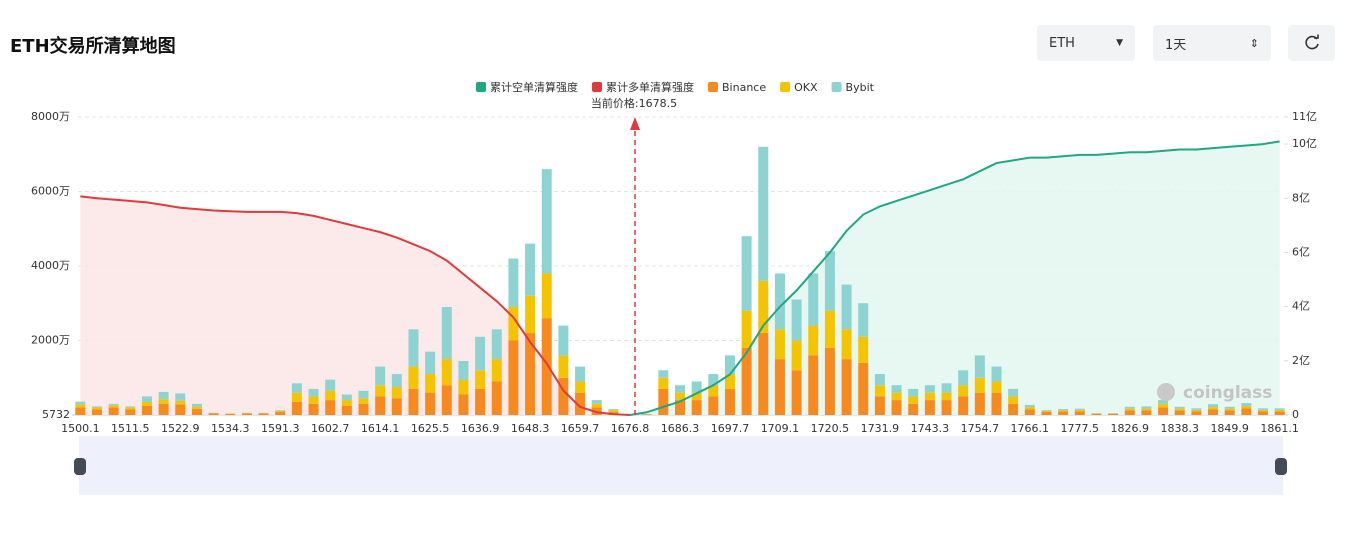 The height and width of the screenshot is (538, 1351). I want to click on x-tick-label: 1697.7, so click(730, 428).